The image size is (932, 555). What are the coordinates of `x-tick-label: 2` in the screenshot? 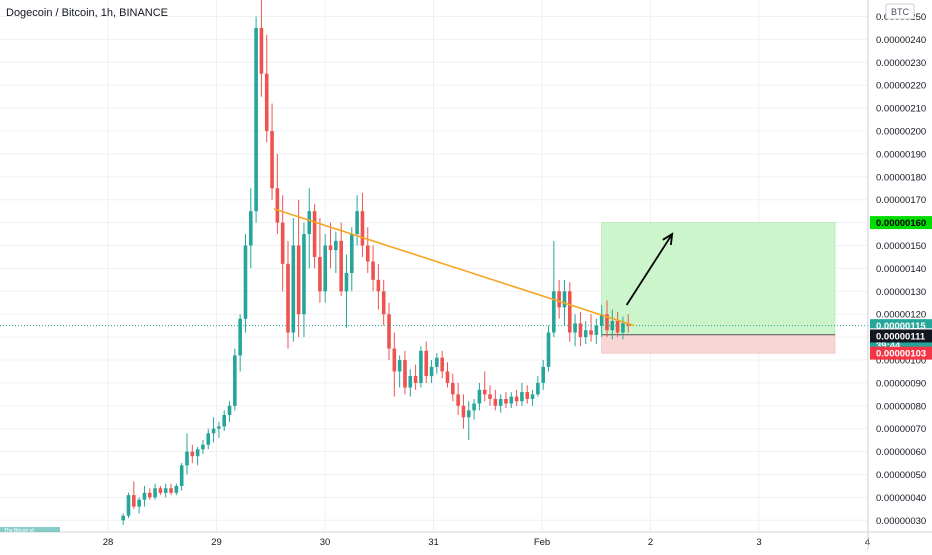 It's located at (650, 542).